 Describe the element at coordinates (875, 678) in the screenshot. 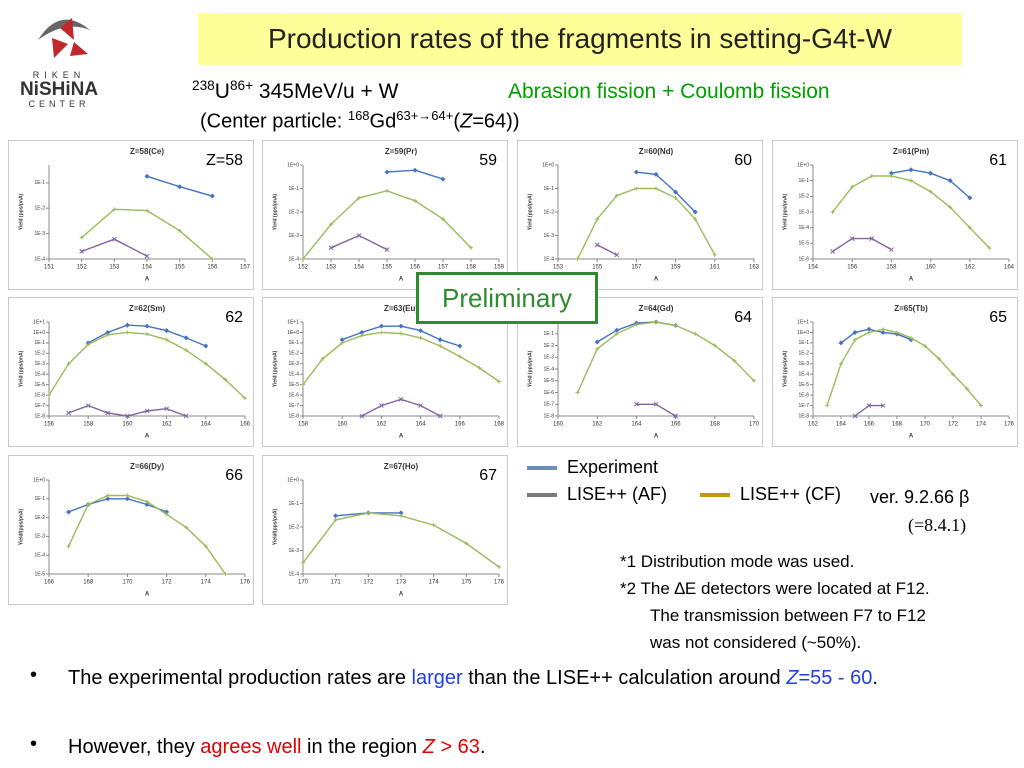

I see `text-run: .` at that location.